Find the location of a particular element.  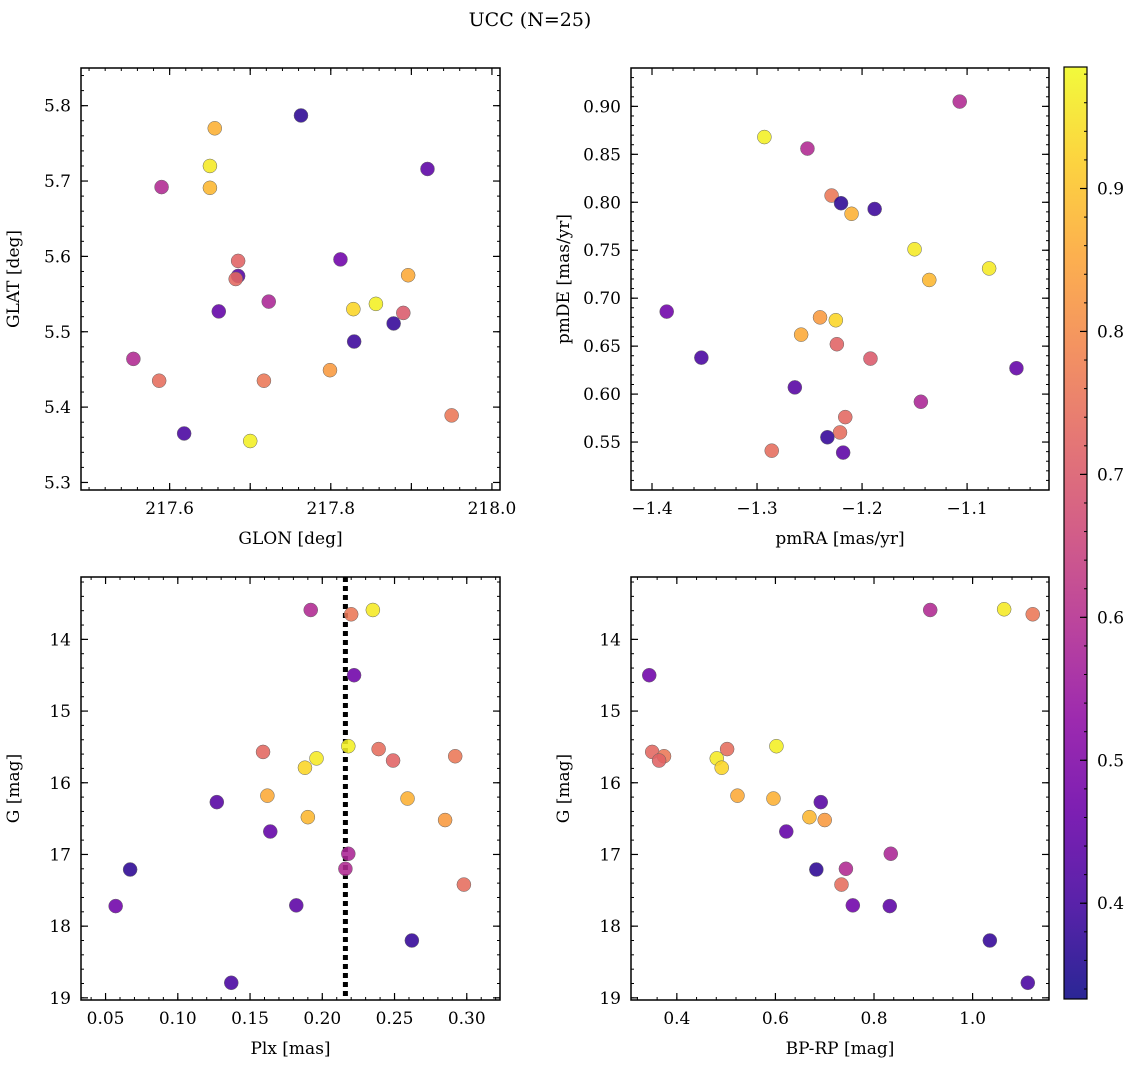

colorbar-tick-label: 0.6 is located at coordinates (1110, 618).